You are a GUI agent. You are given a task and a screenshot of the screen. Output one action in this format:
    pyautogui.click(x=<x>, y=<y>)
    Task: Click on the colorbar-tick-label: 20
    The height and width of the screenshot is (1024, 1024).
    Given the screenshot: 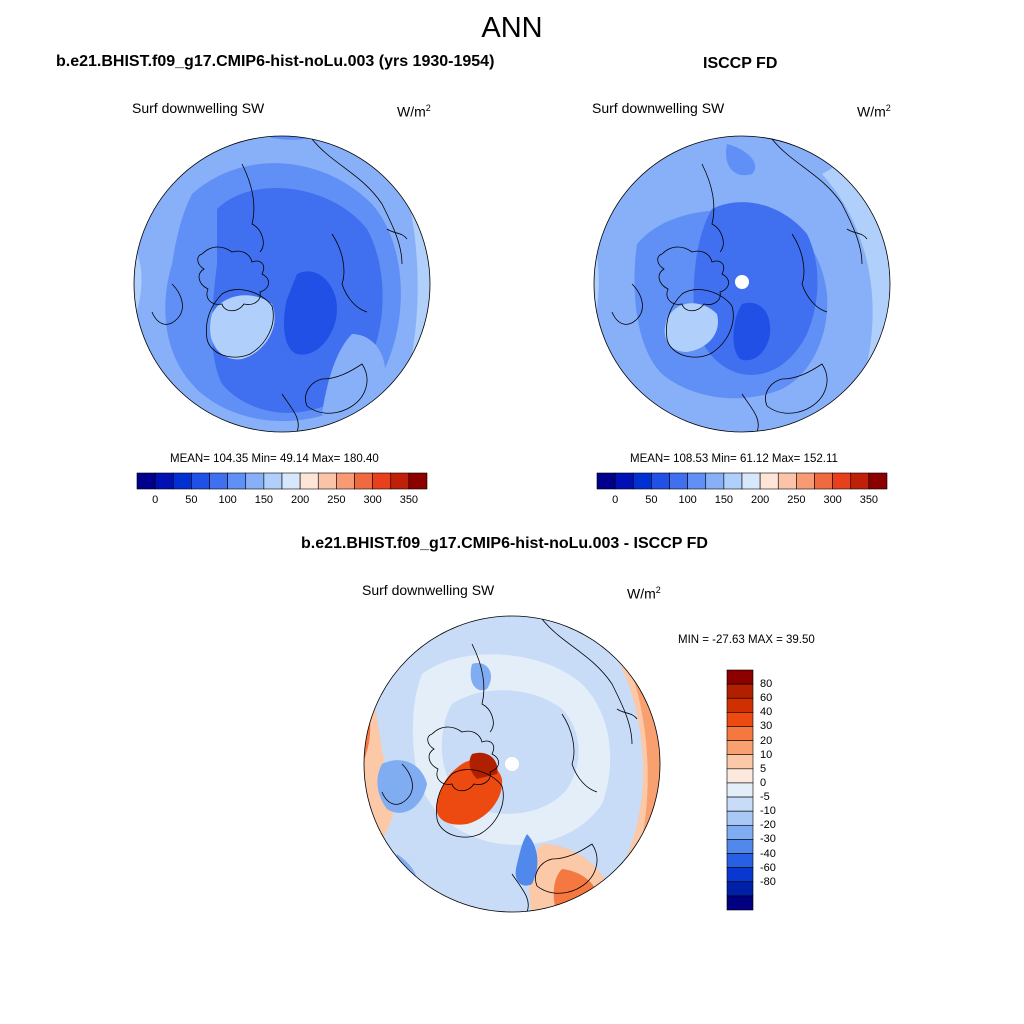 What is the action you would take?
    pyautogui.click(x=766, y=740)
    